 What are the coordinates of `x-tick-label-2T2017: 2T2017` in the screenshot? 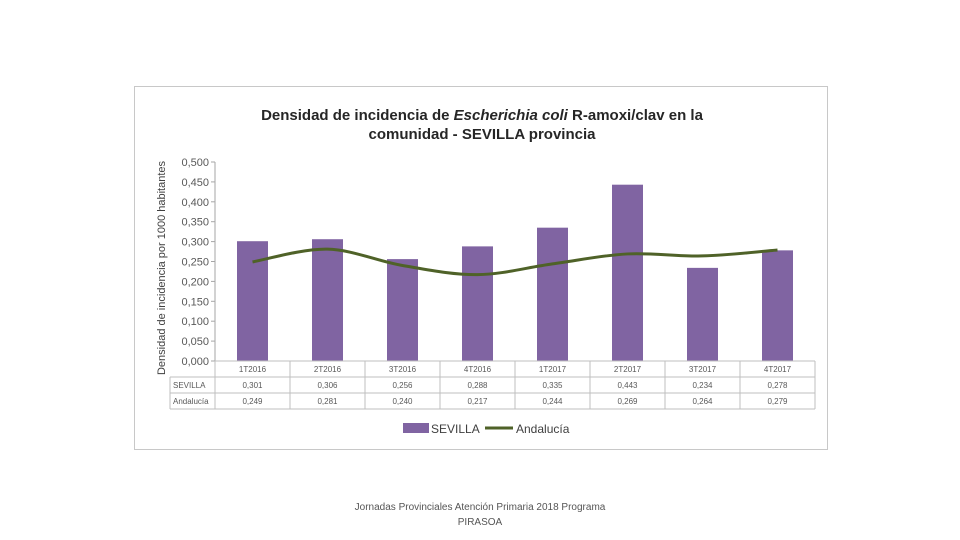 It's located at (628, 369).